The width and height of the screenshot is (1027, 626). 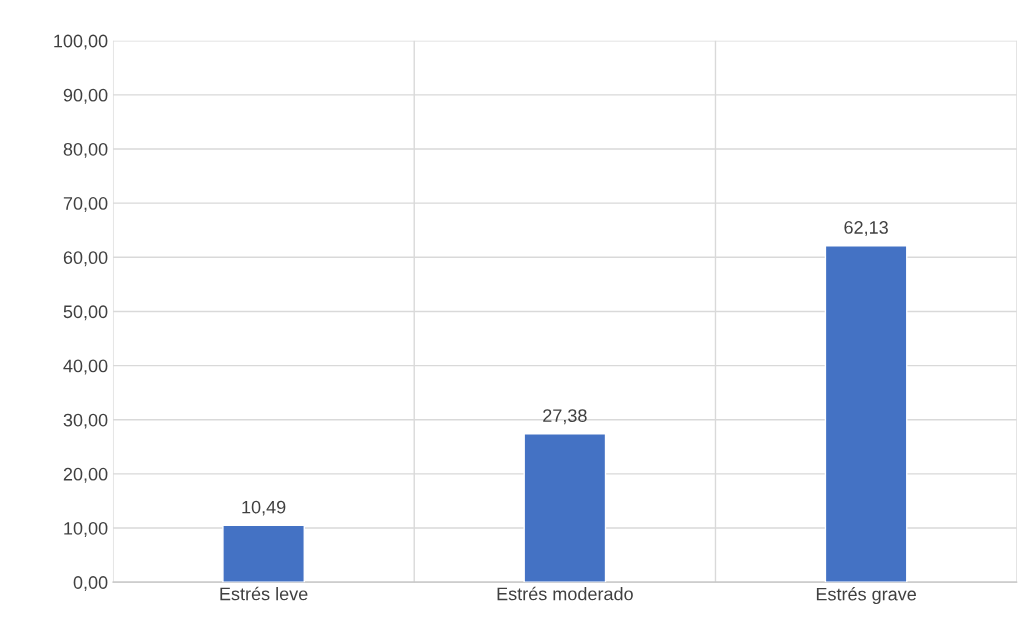 I want to click on y-tick-label: 20,00, so click(x=85, y=475).